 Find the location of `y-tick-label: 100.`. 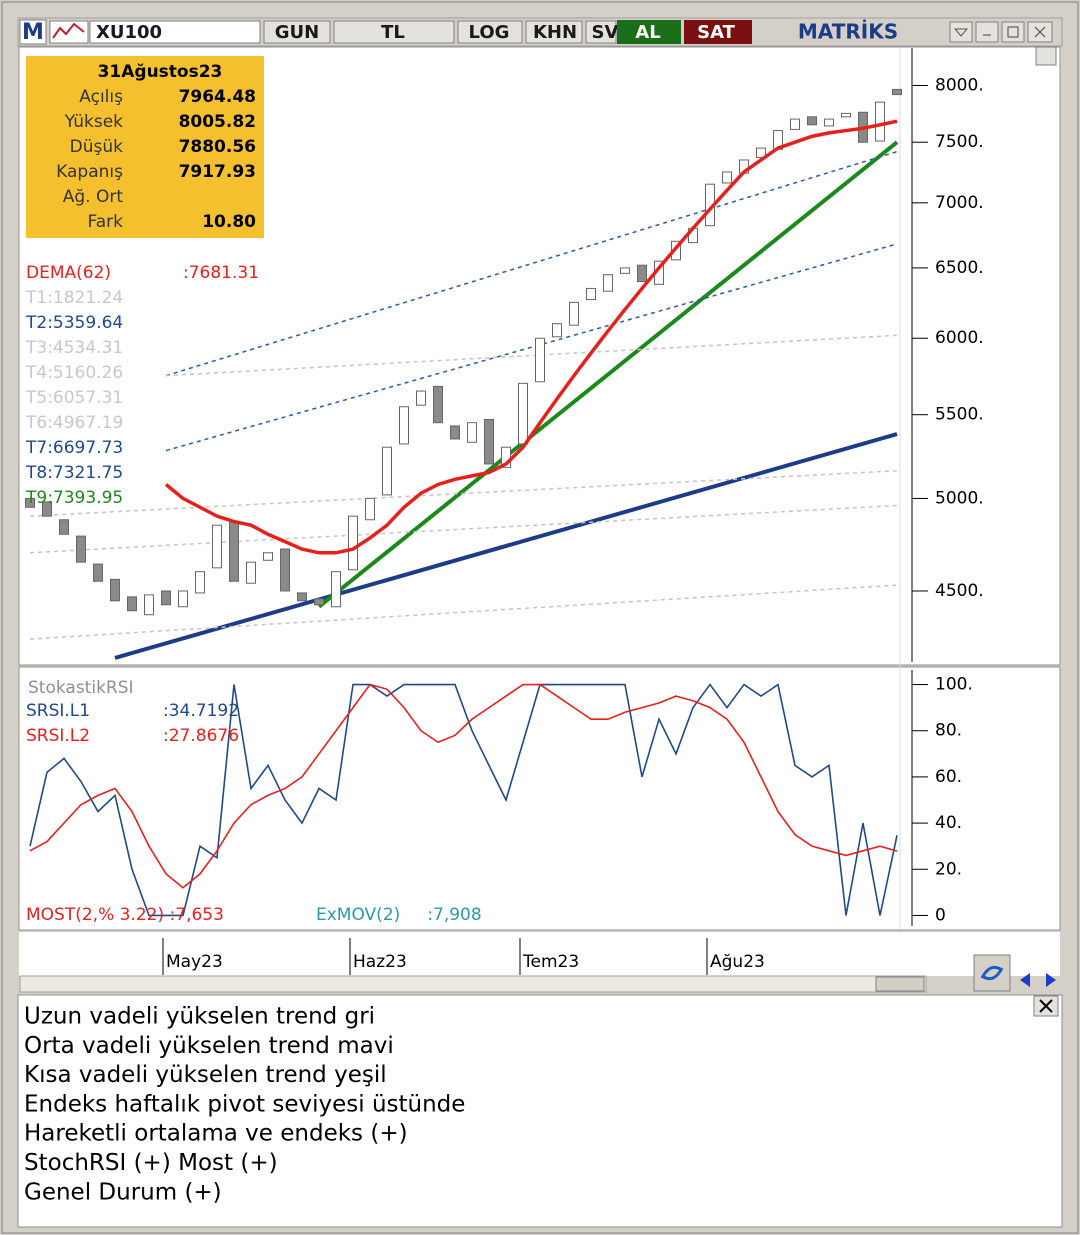

y-tick-label: 100. is located at coordinates (954, 685).